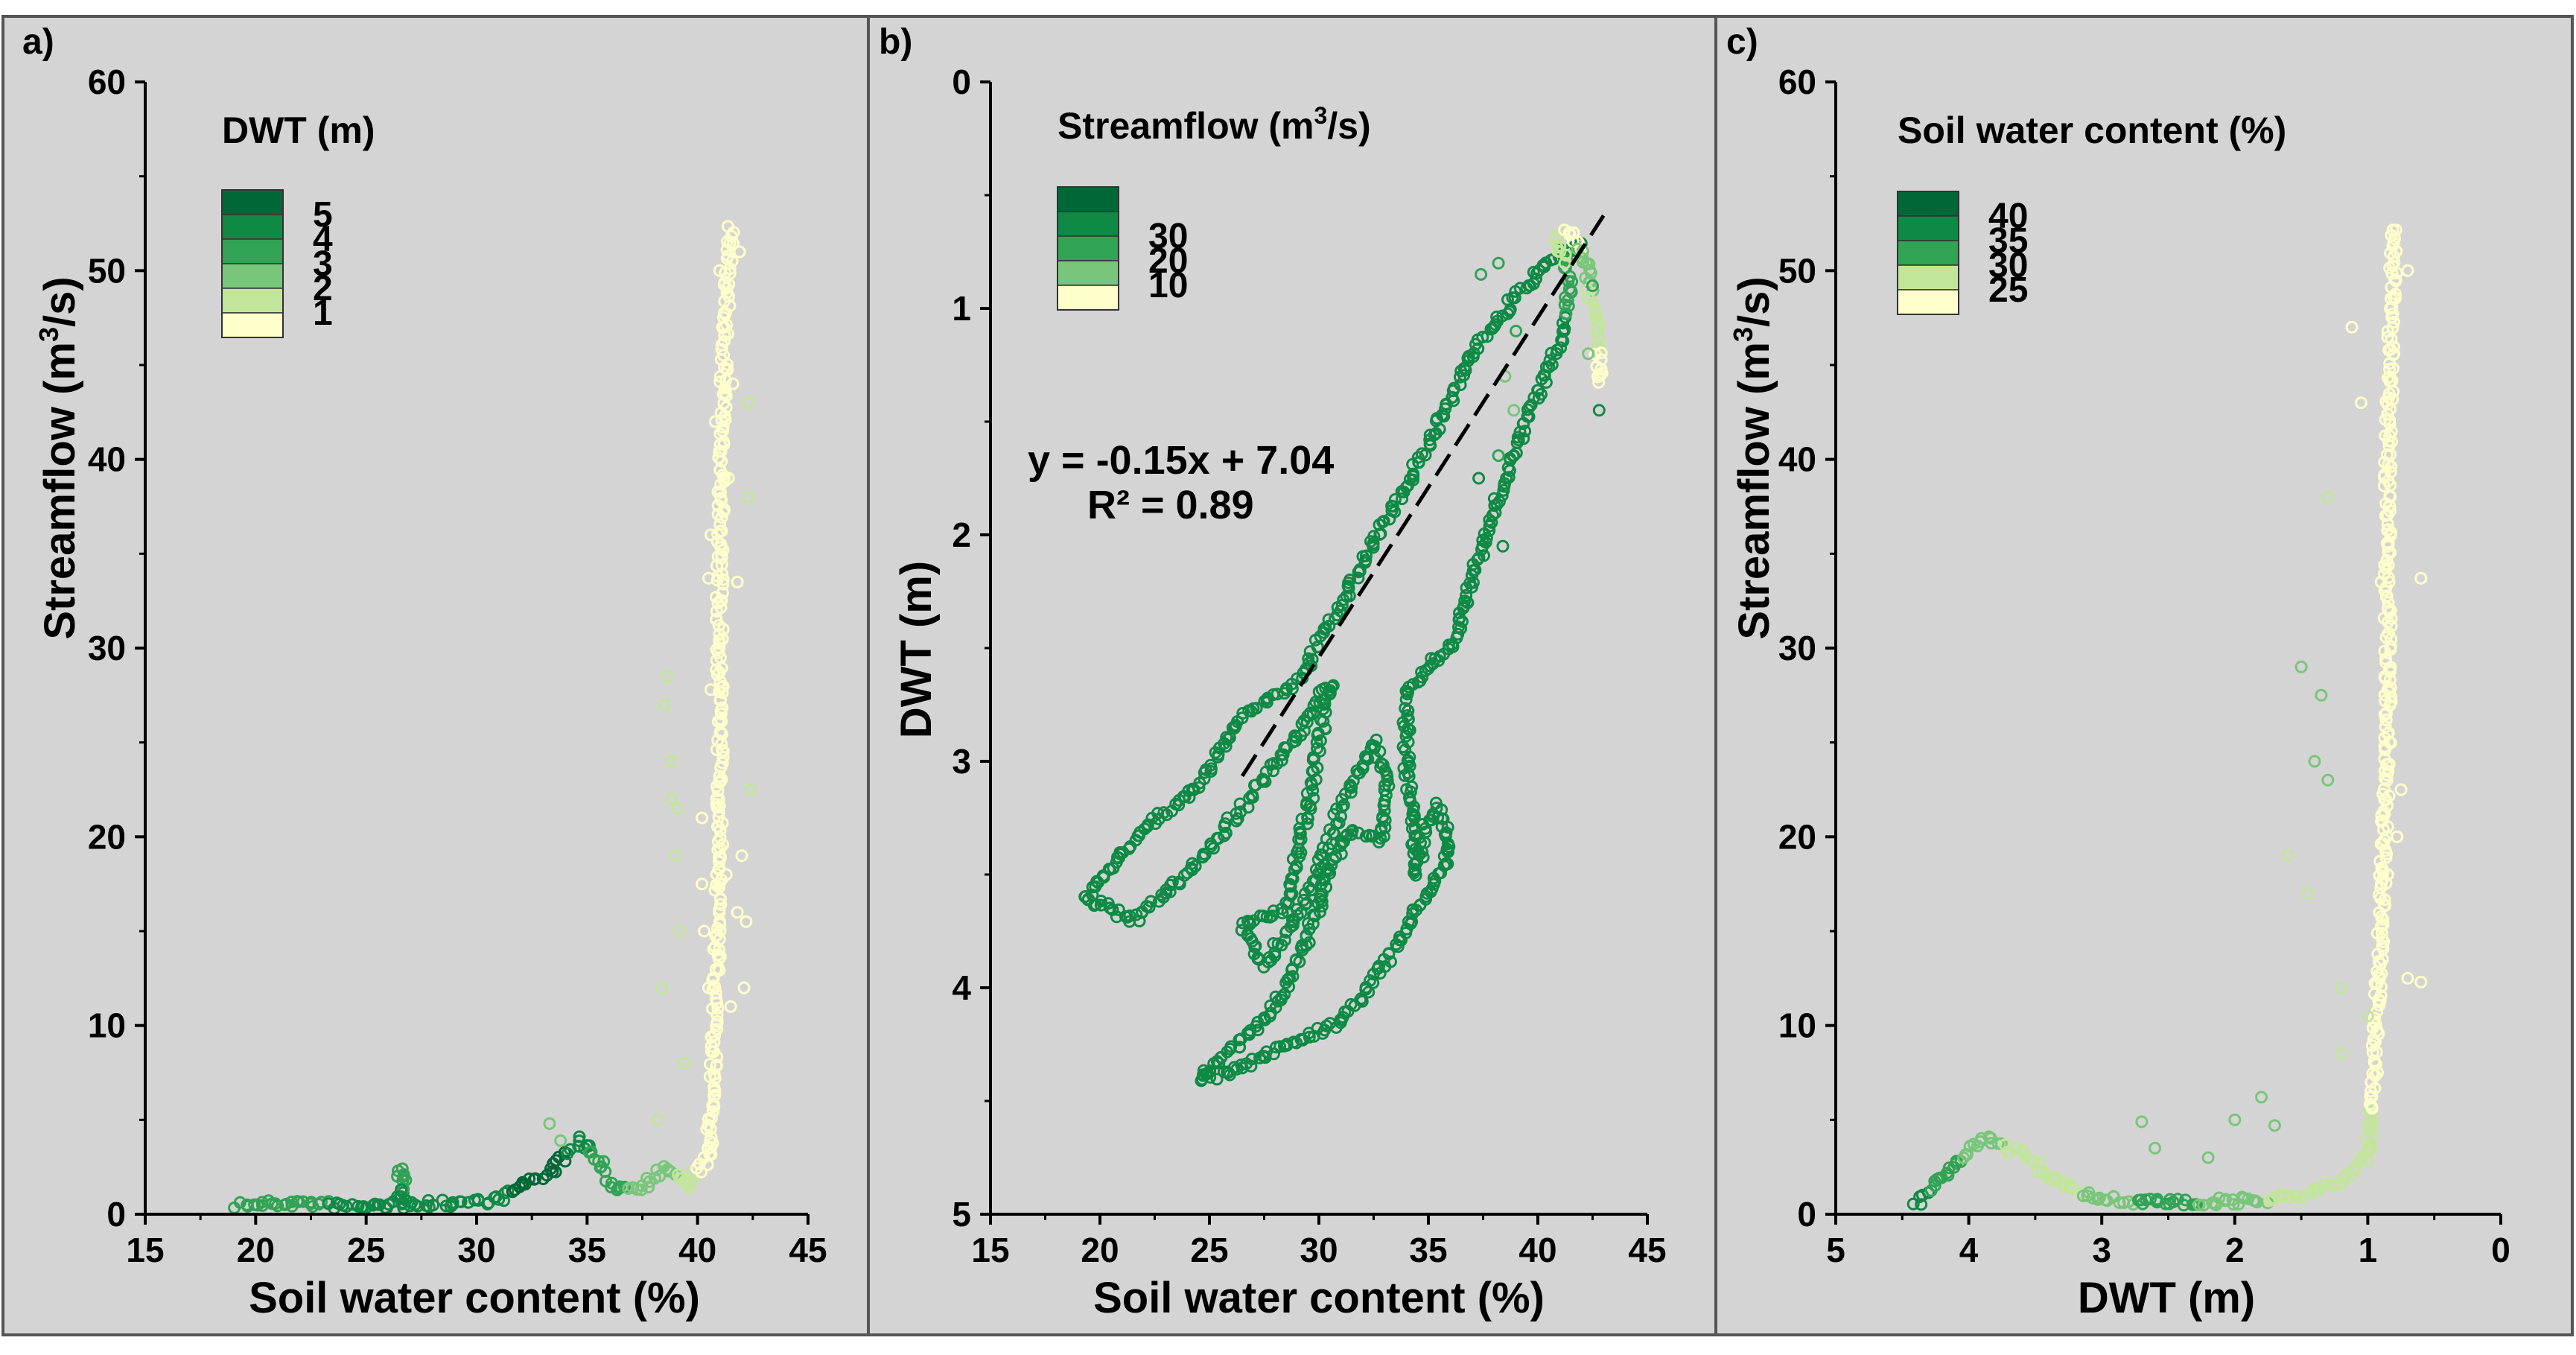 The height and width of the screenshot is (1355, 2576). Describe the element at coordinates (1088, 248) in the screenshot. I see `legend-frame-b` at that location.